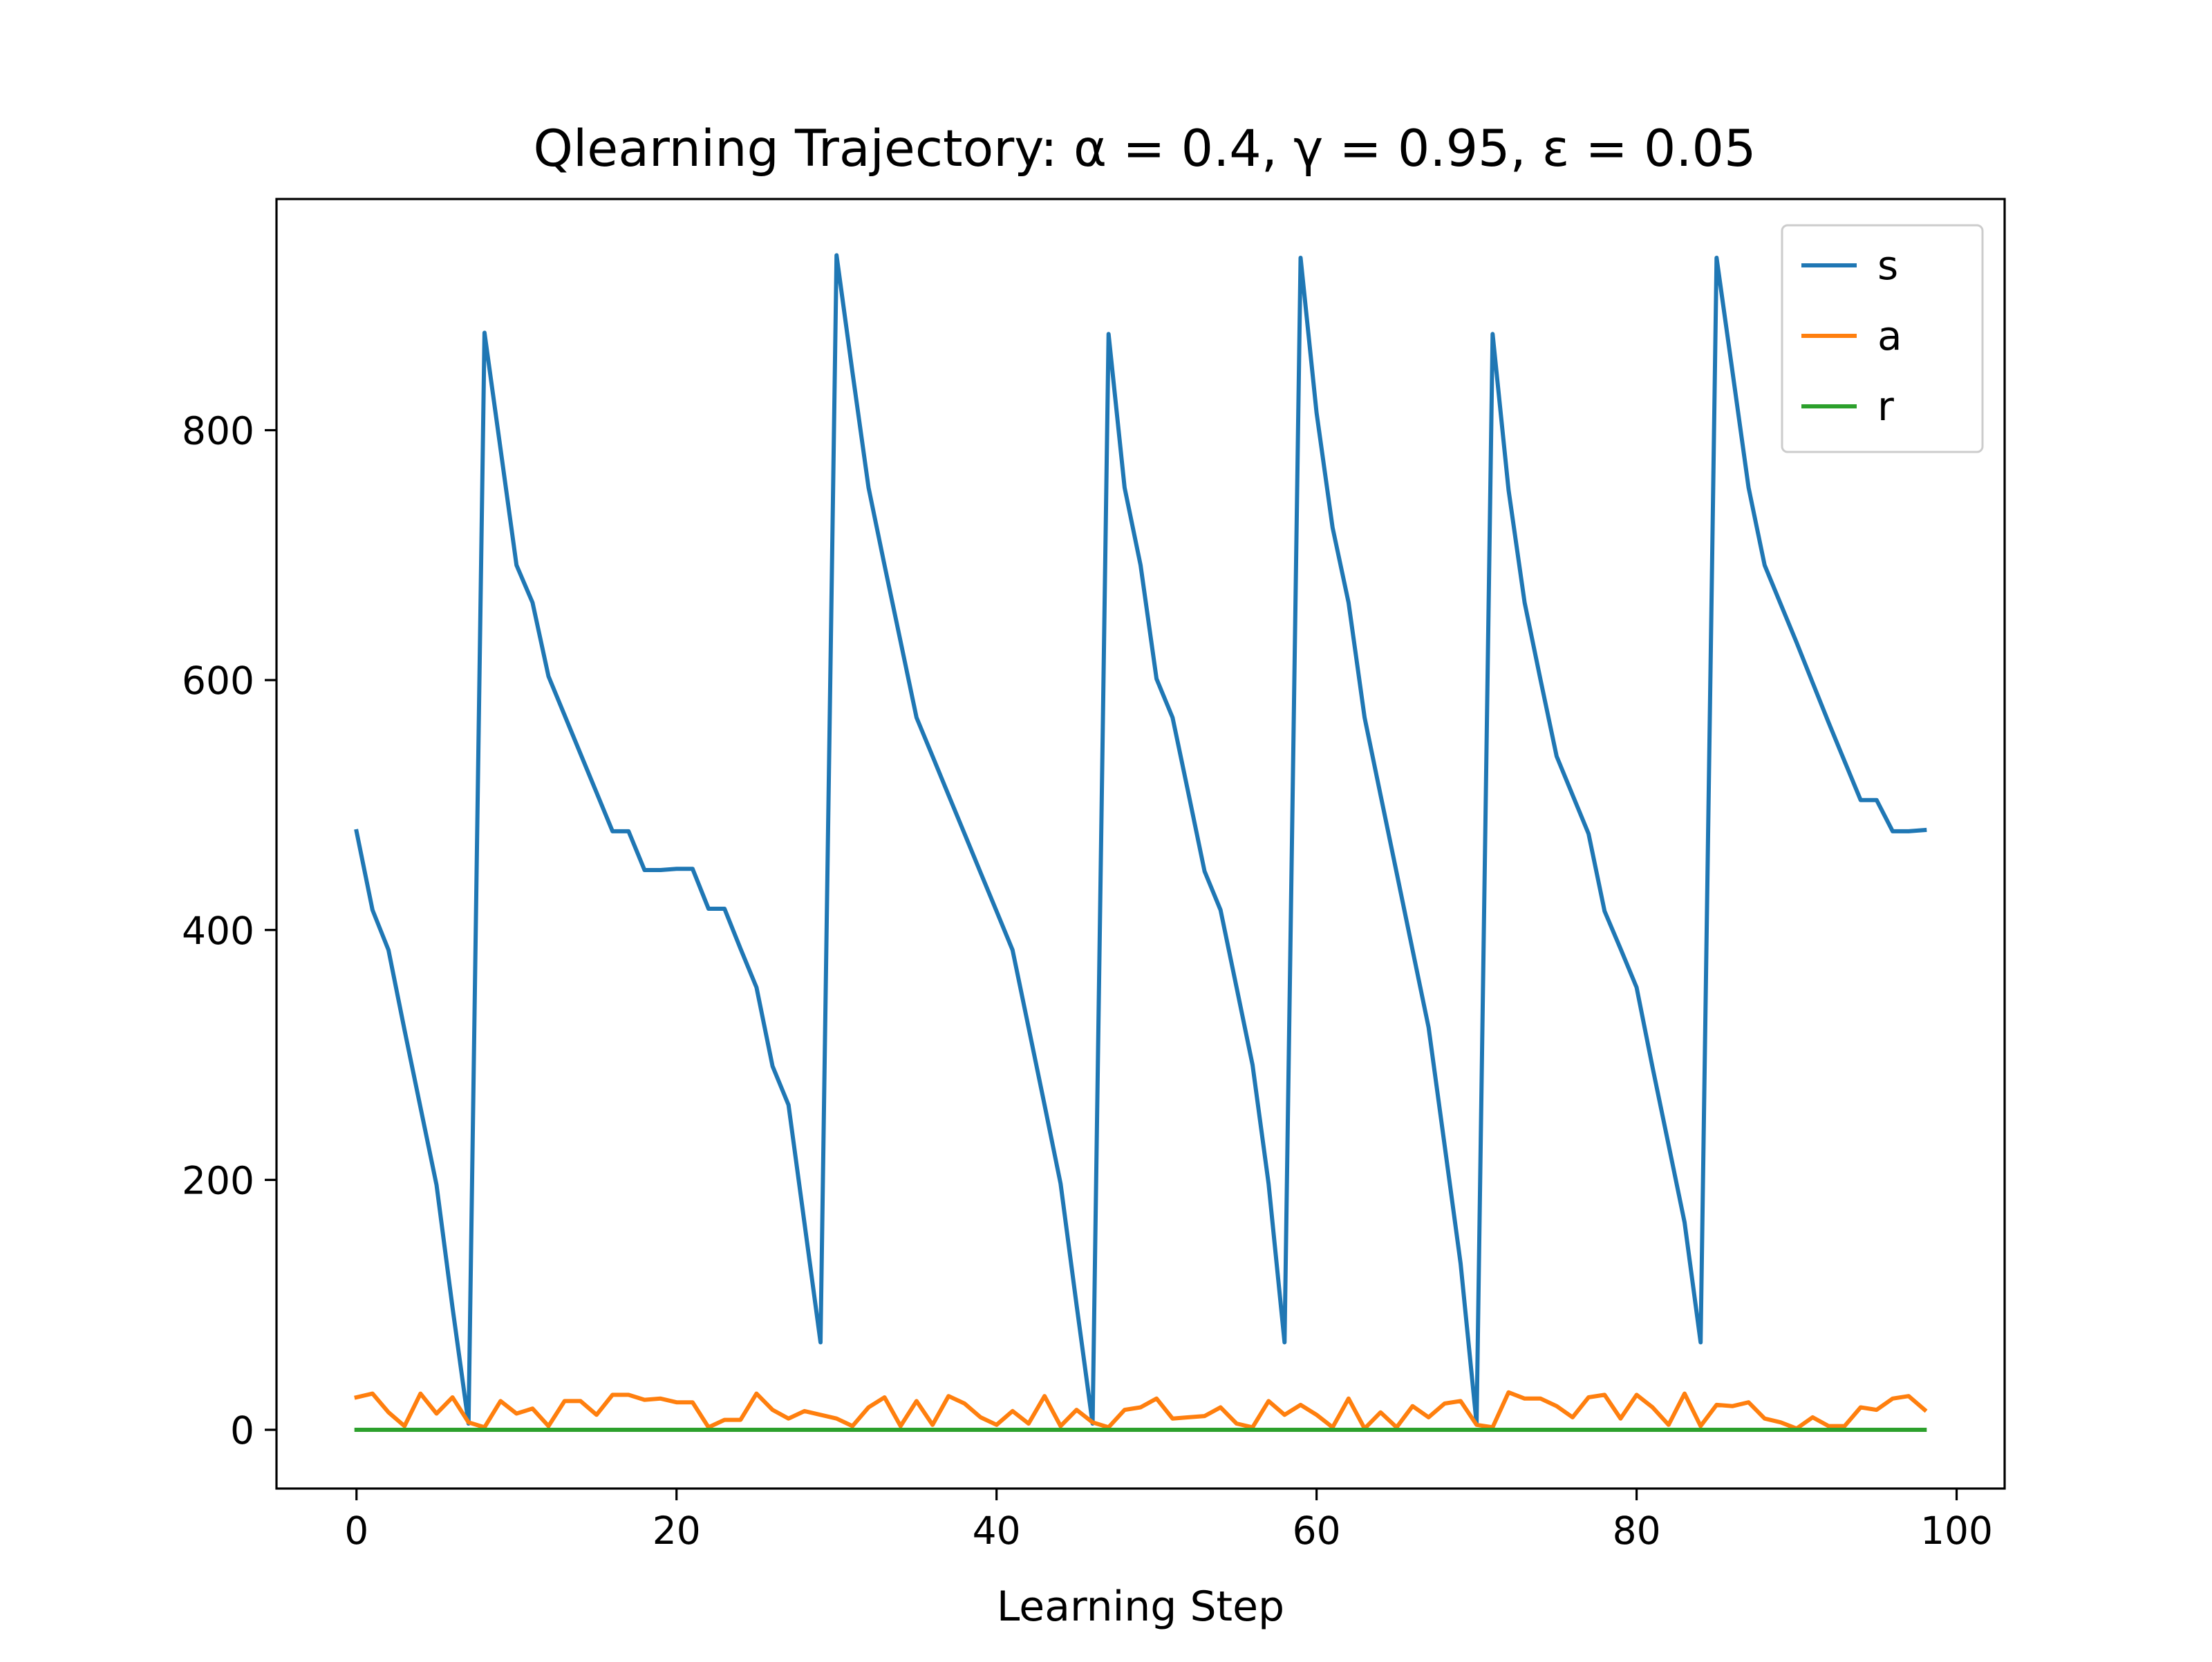 The image size is (2212, 1662). I want to click on y-tick-label: 400, so click(218, 931).